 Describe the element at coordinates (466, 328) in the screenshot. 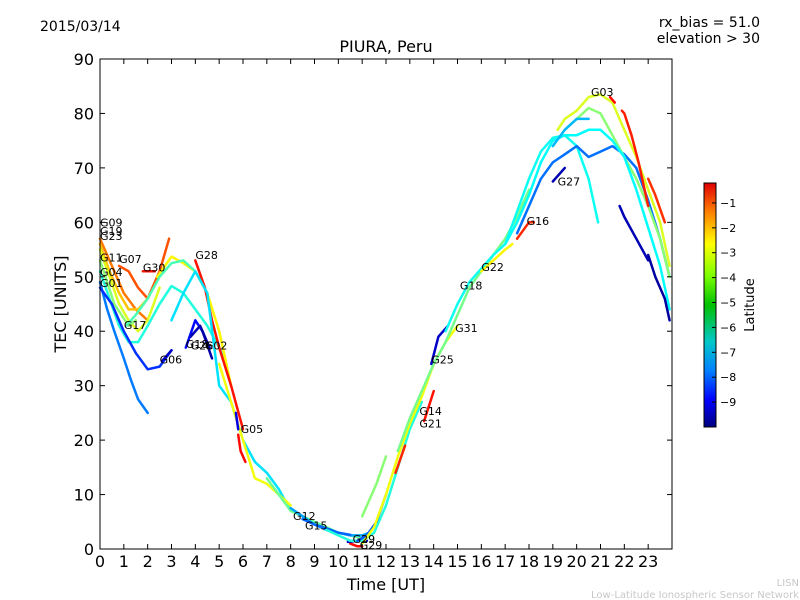

I see `sat-label: G31` at that location.